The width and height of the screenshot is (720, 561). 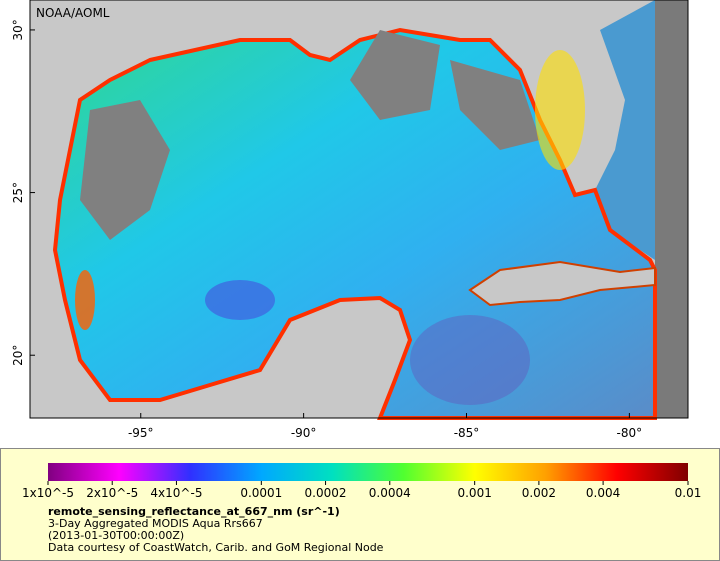 What do you see at coordinates (474, 493) in the screenshot?
I see `colorbar-tick-label: 0.001` at bounding box center [474, 493].